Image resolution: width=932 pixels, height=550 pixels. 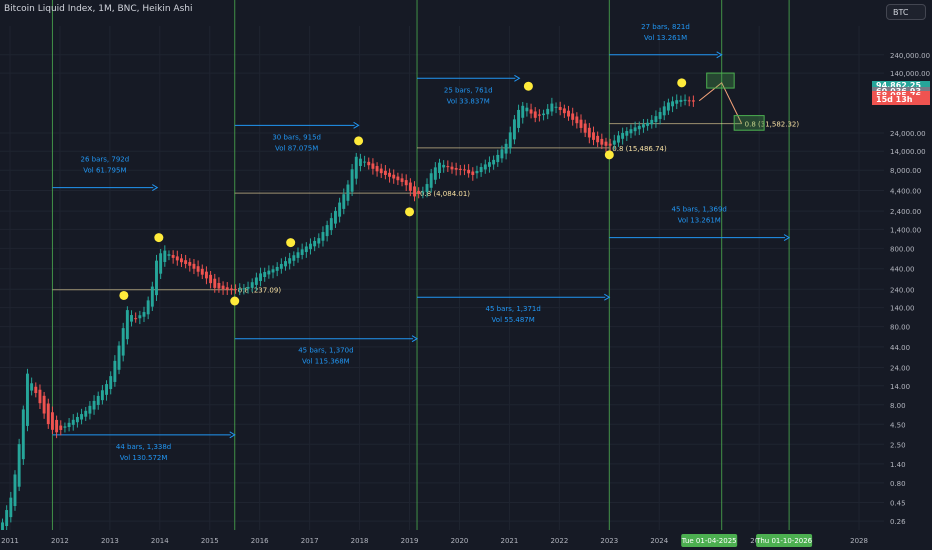 I want to click on x-tick-label: 2012, so click(x=60, y=541).